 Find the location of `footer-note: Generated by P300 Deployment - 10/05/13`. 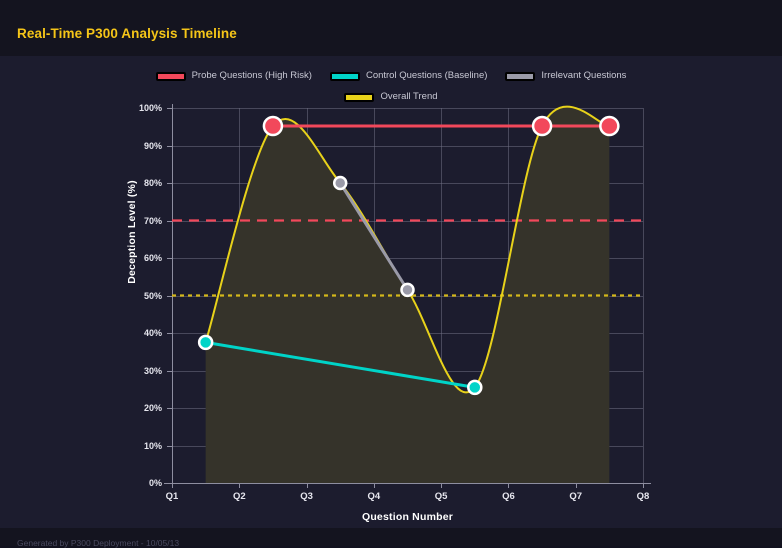

footer-note: Generated by P300 Deployment - 10/05/13 is located at coordinates (98, 543).